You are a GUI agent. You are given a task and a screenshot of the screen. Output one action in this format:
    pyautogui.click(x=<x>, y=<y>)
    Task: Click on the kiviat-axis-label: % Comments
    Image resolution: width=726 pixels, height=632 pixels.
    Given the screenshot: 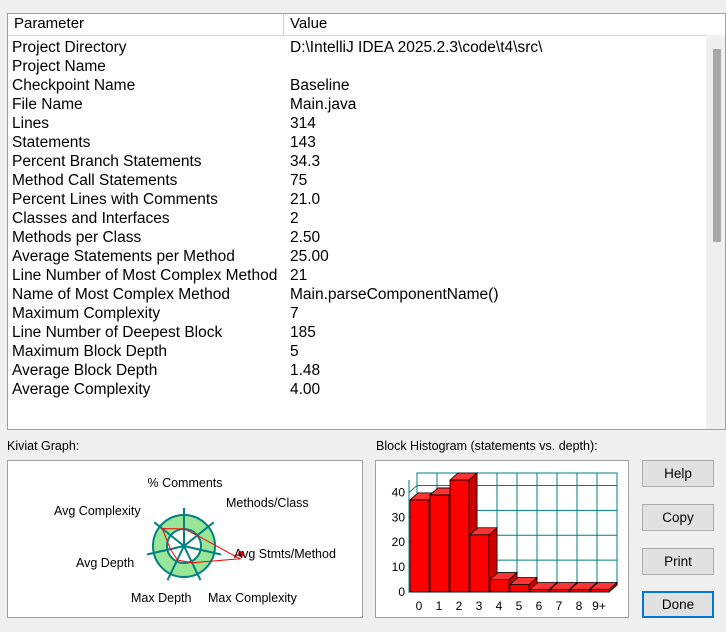 What is the action you would take?
    pyautogui.click(x=184, y=483)
    